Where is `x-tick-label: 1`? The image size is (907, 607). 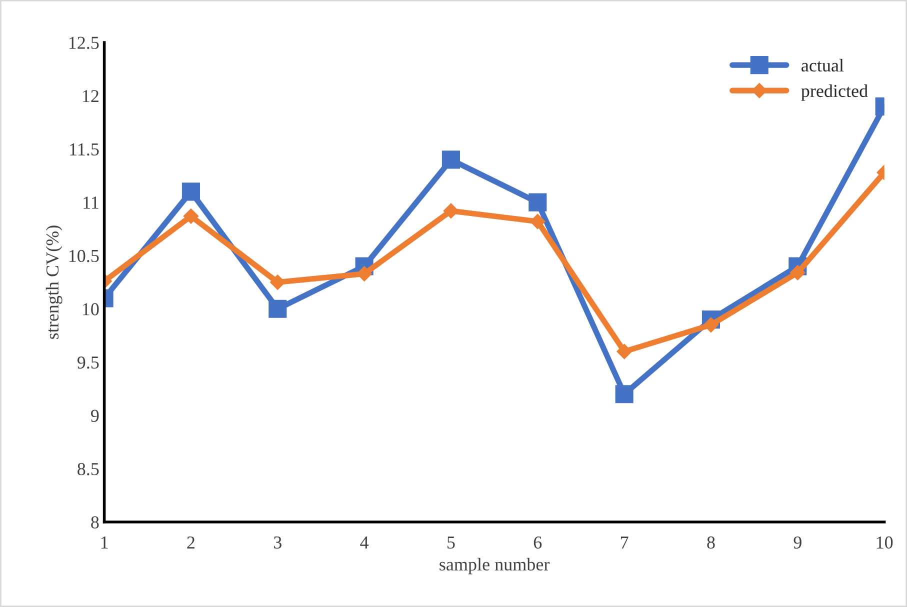
x-tick-label: 1 is located at coordinates (104, 542).